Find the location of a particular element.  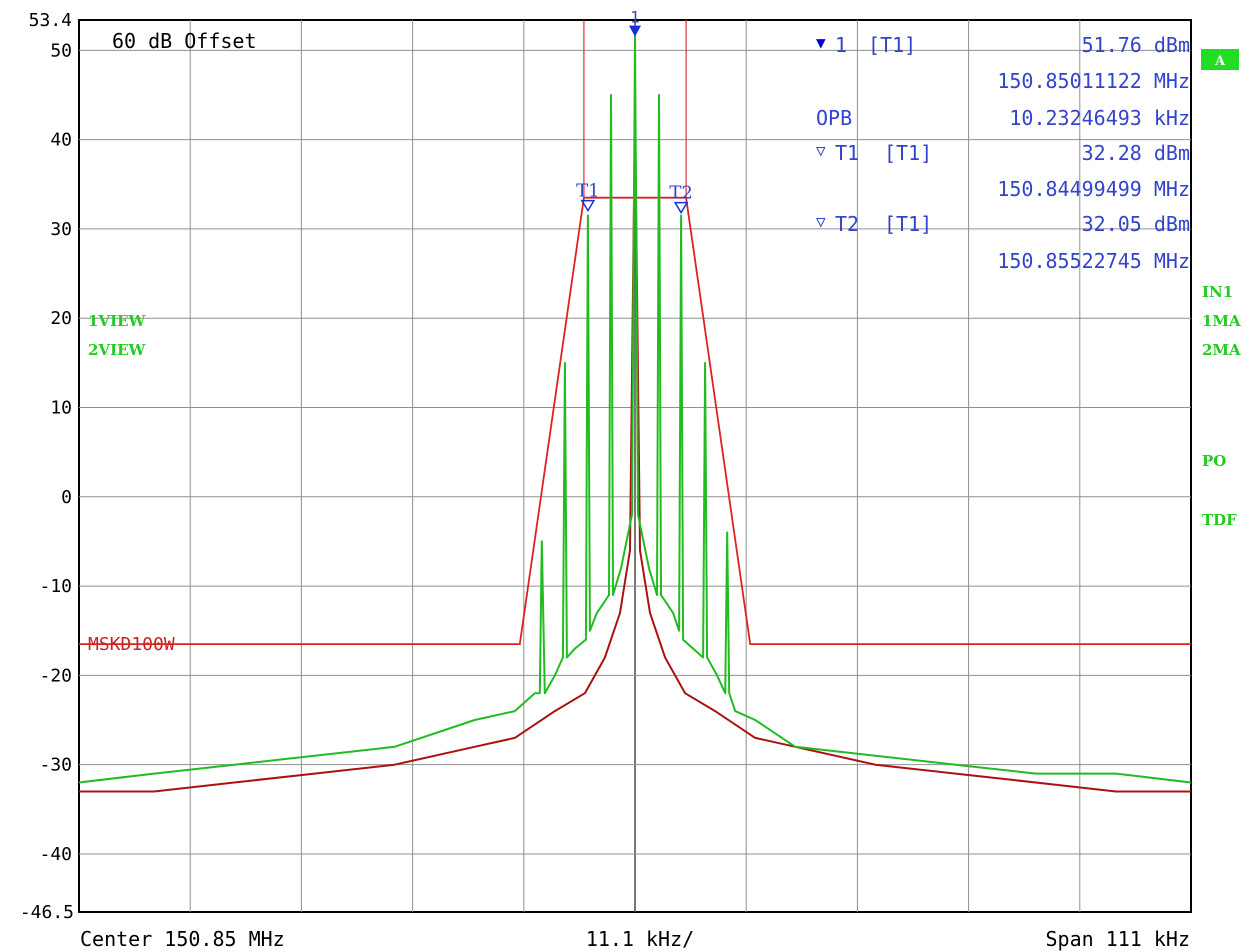

division-label: 11.1 kHz/ is located at coordinates (640, 939).